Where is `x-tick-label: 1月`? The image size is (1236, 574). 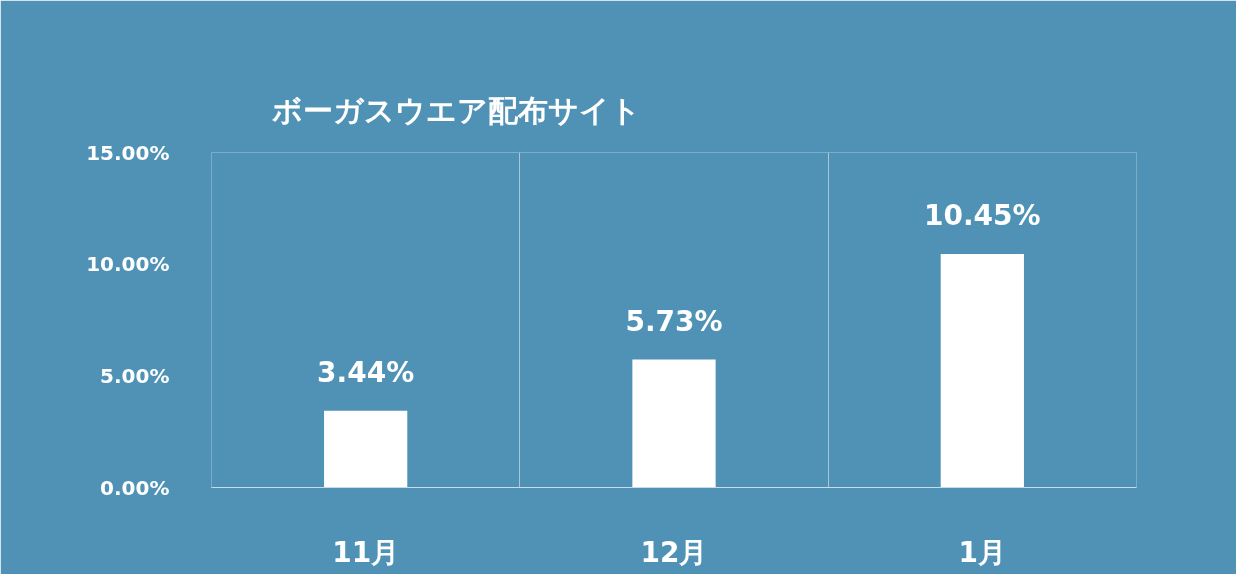
x-tick-label: 1月 is located at coordinates (982, 552).